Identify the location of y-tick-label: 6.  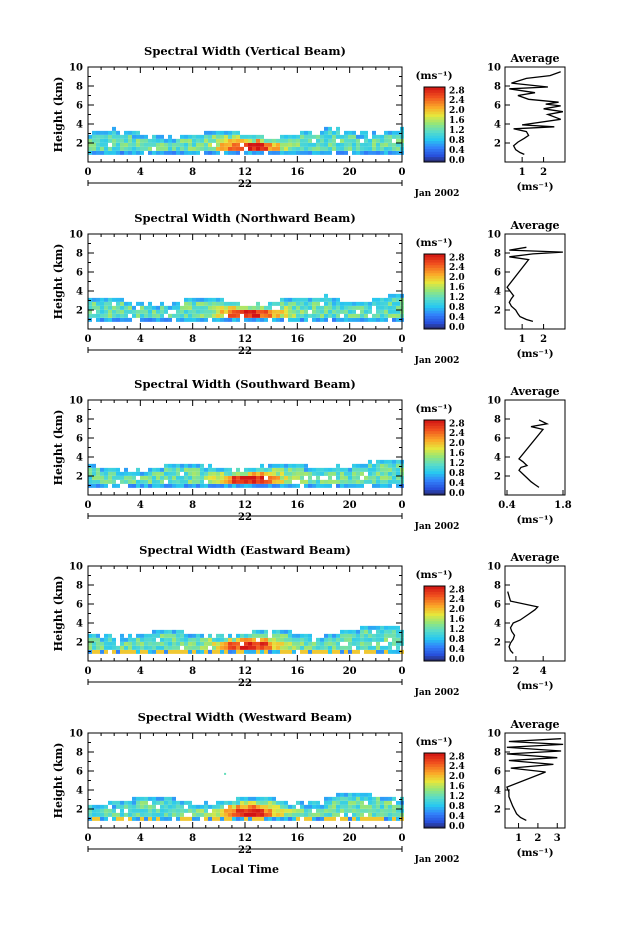
(79, 106).